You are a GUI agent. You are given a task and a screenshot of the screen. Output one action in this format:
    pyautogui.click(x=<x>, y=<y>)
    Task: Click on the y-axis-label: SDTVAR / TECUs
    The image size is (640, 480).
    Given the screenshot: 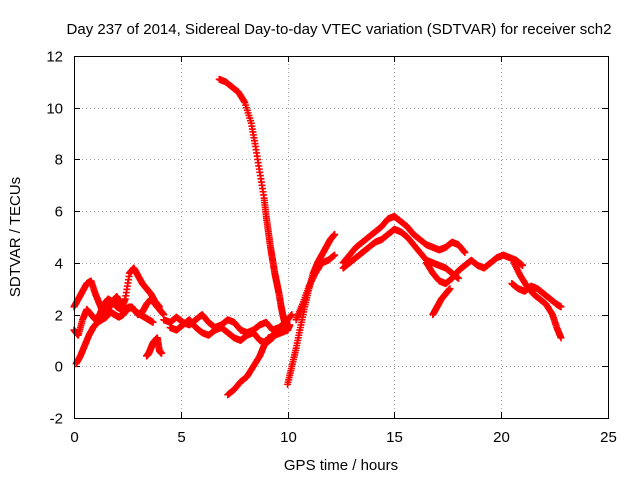 What is the action you would take?
    pyautogui.click(x=15, y=237)
    